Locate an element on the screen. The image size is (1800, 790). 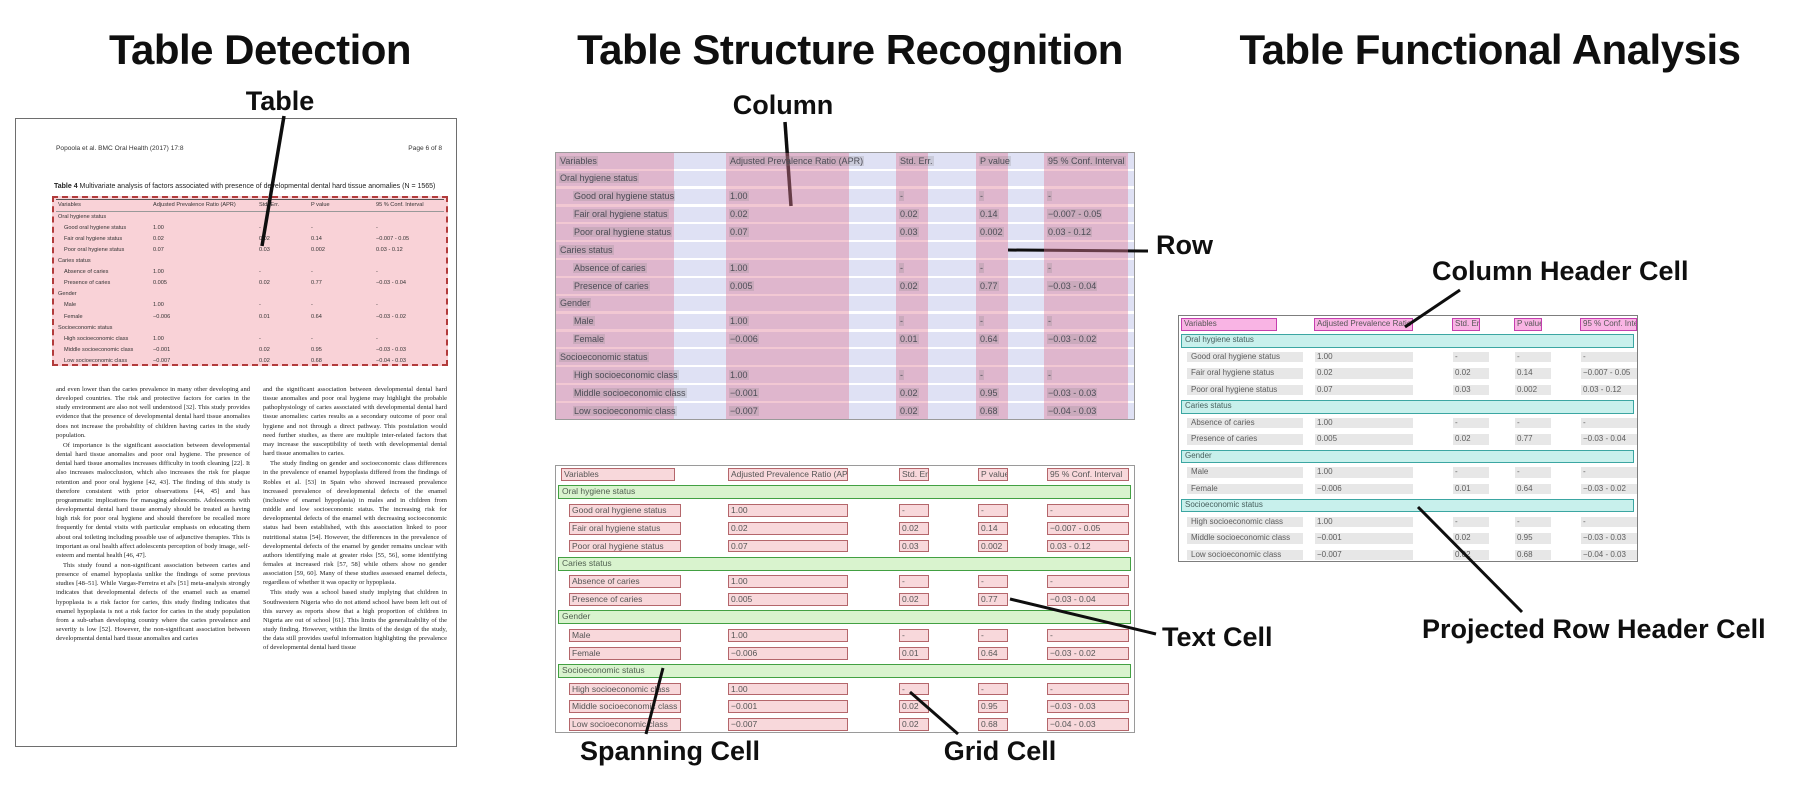
doc-cell: 0.002 is located at coordinates (318, 249).